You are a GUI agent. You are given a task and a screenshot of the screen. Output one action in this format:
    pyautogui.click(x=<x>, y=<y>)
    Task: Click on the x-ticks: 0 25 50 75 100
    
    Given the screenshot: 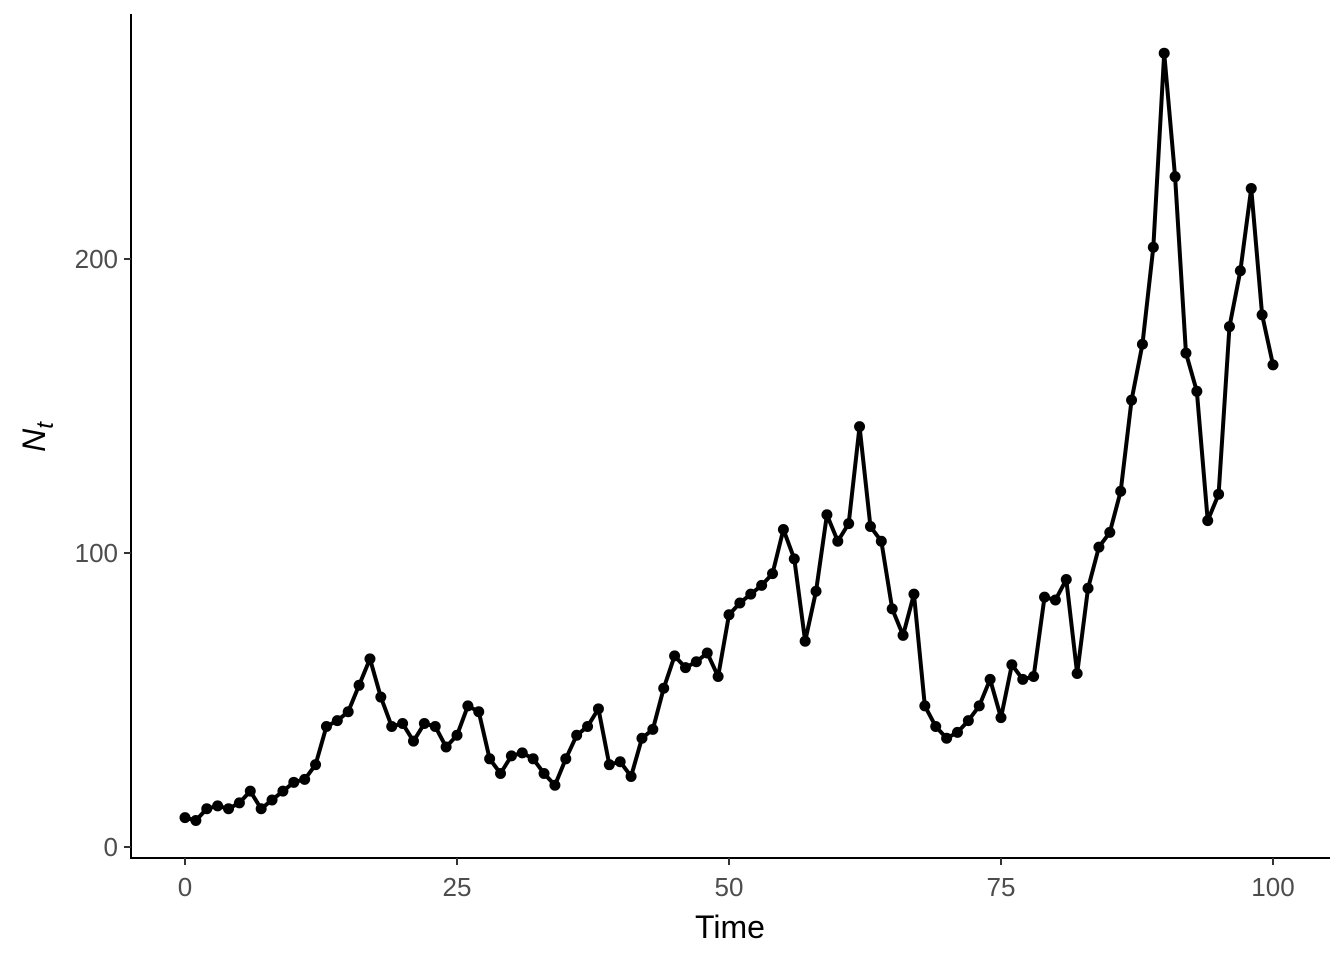 What is the action you would take?
    pyautogui.click(x=736, y=880)
    